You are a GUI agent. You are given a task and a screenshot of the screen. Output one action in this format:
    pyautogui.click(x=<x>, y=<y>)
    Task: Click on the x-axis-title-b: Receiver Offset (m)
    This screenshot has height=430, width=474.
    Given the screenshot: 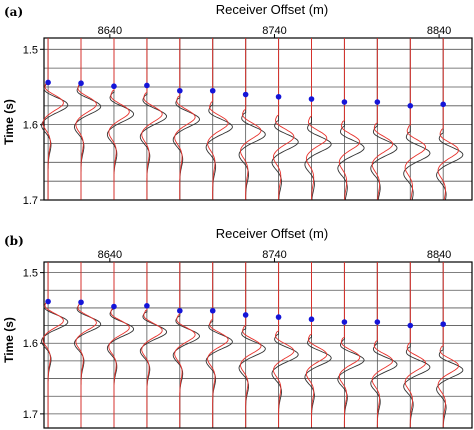 What is the action you would take?
    pyautogui.click(x=272, y=233)
    